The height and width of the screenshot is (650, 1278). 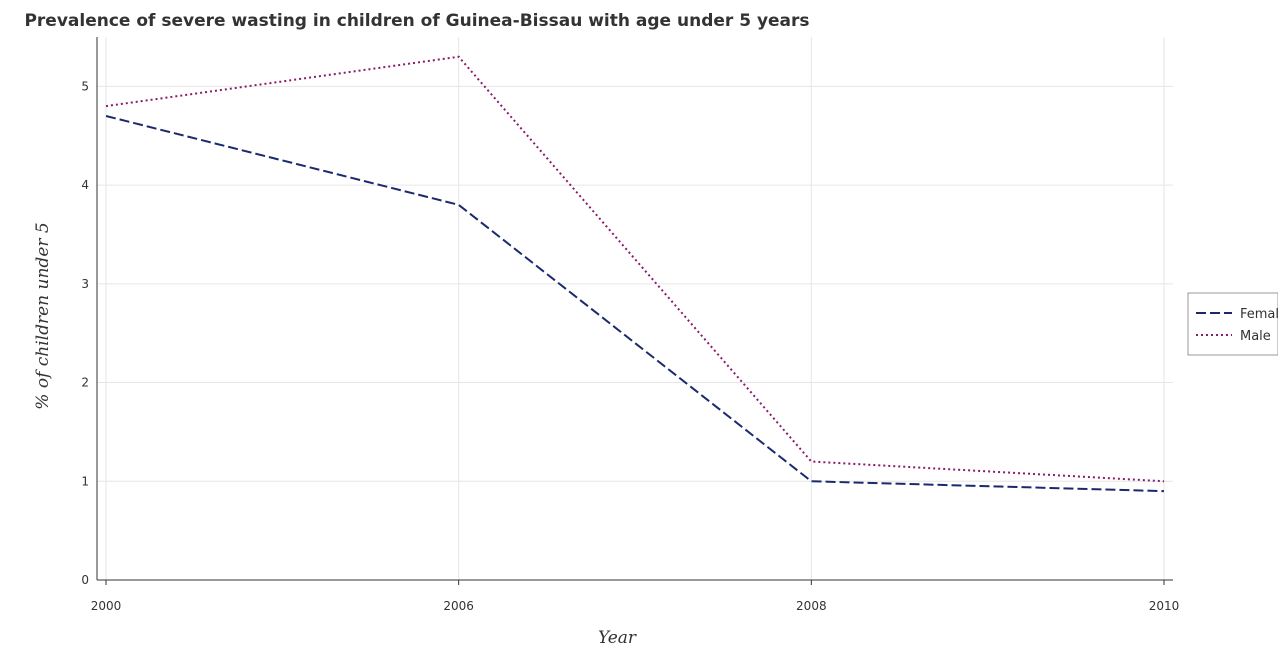 I want to click on y-tick-label: 5, so click(x=85, y=86).